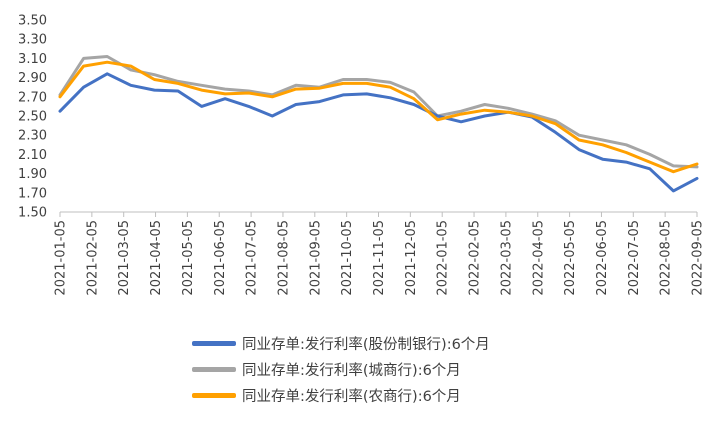  I want to click on x-tick-label: 2021-05-05, so click(188, 258).